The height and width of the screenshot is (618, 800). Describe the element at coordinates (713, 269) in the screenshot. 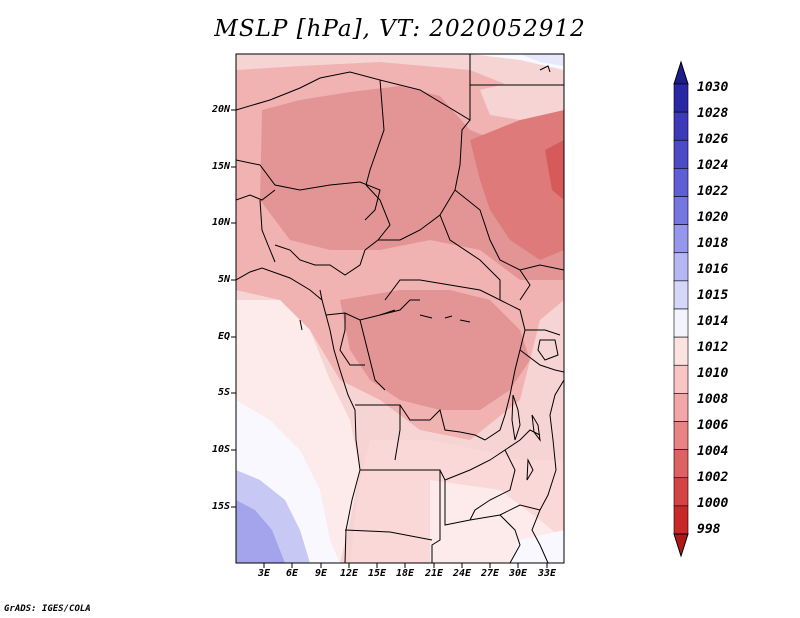

I see `colorbar-label: 1016` at that location.